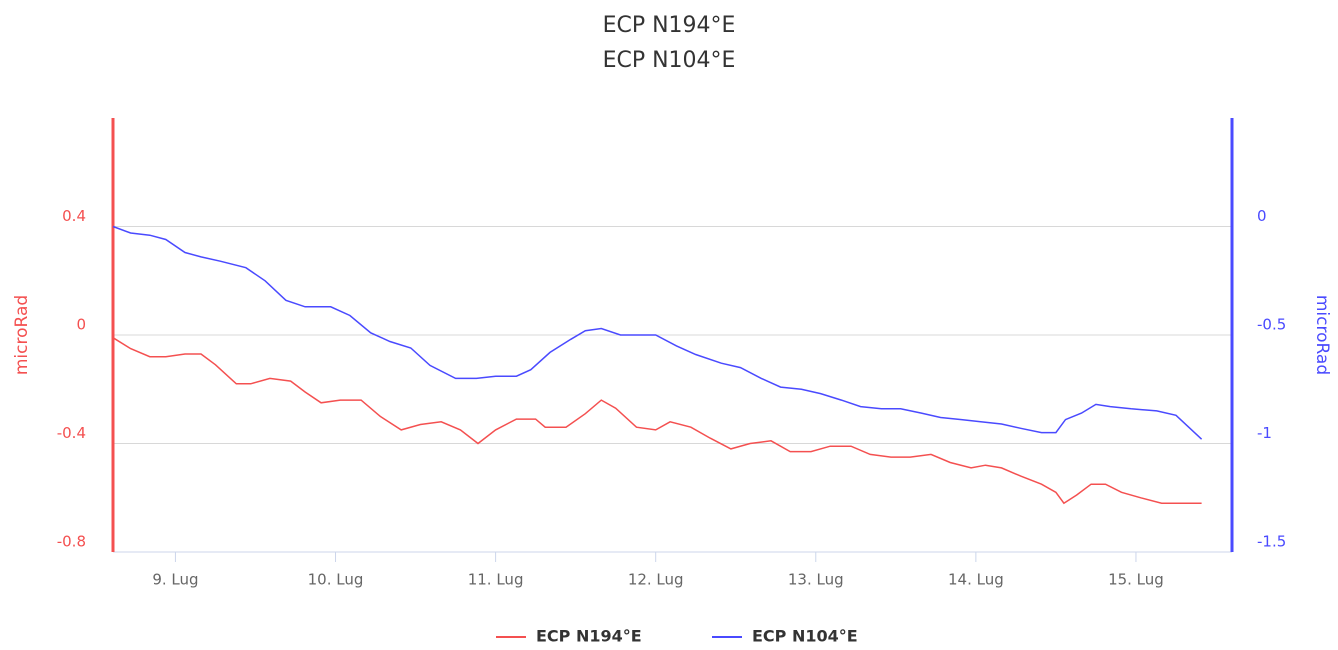 This screenshot has height=650, width=1338. Describe the element at coordinates (22, 335) in the screenshot. I see `y-axis-label: microRad` at that location.